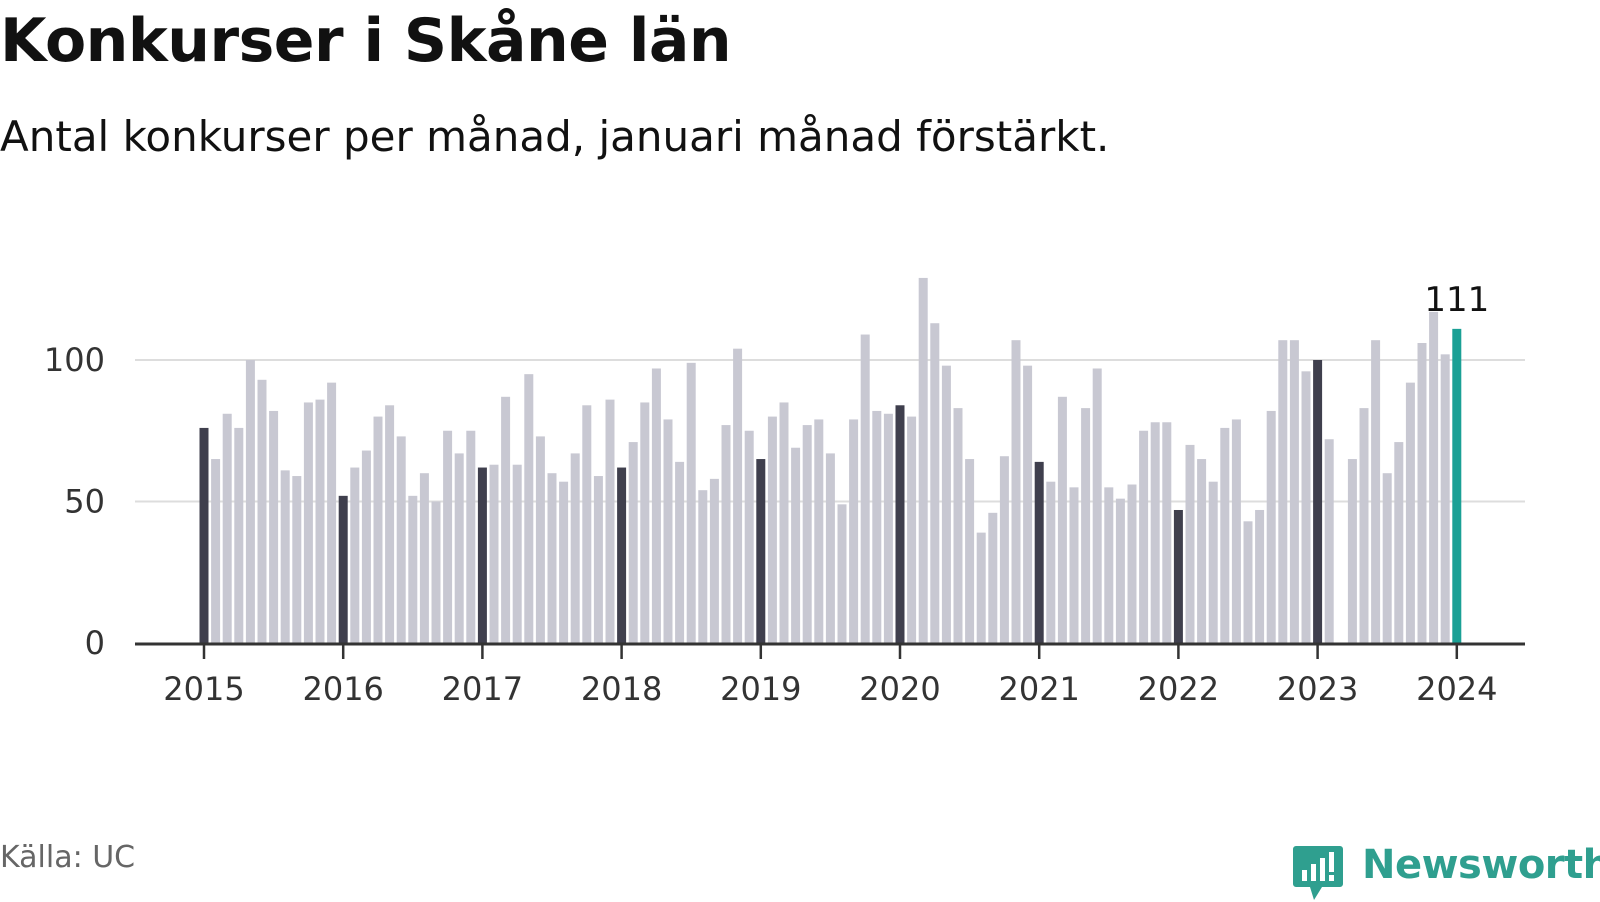  I want to click on x-tick-label: 2018, so click(621, 689).